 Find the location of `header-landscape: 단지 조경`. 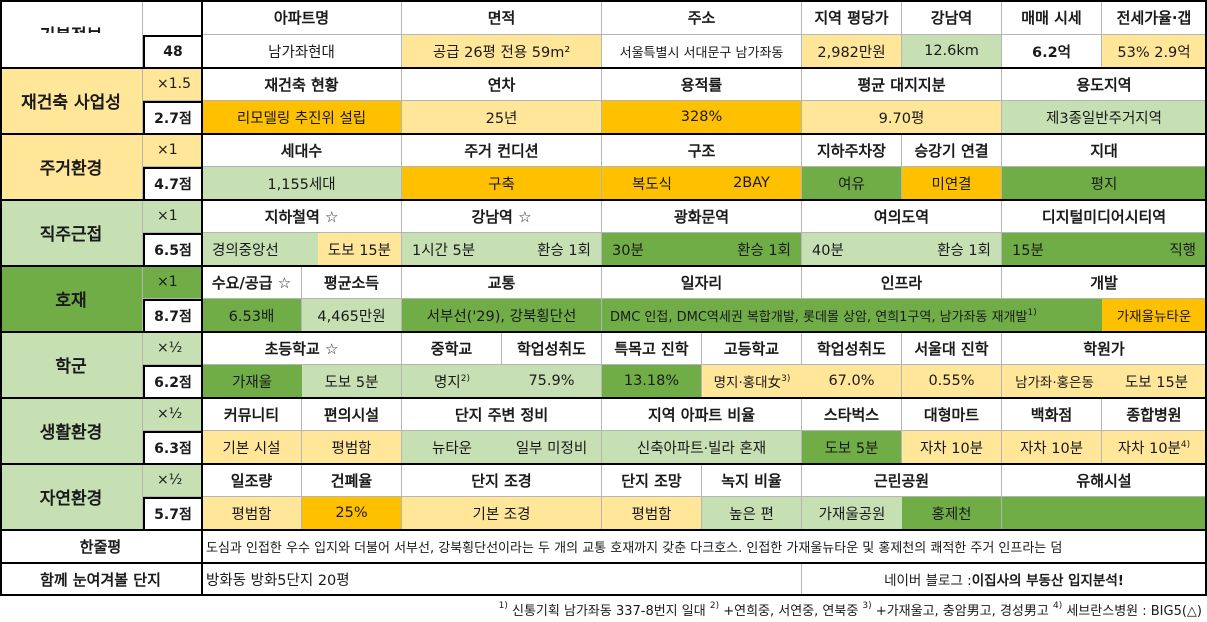

header-landscape: 단지 조경 is located at coordinates (502, 480).